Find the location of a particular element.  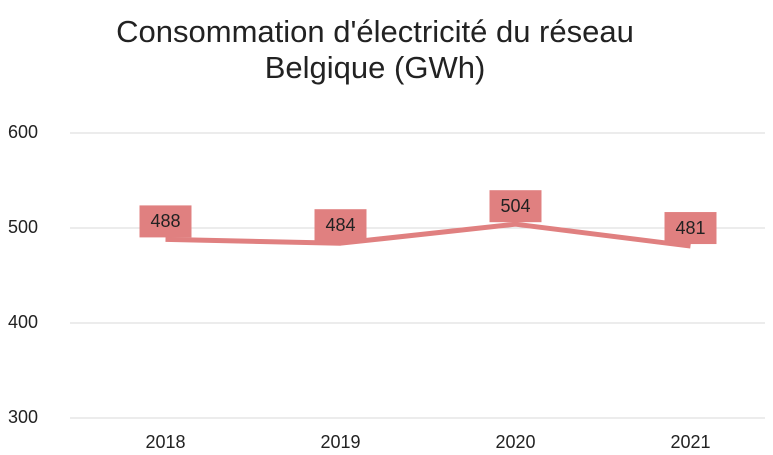

y-tick-label: 500 is located at coordinates (23, 227).